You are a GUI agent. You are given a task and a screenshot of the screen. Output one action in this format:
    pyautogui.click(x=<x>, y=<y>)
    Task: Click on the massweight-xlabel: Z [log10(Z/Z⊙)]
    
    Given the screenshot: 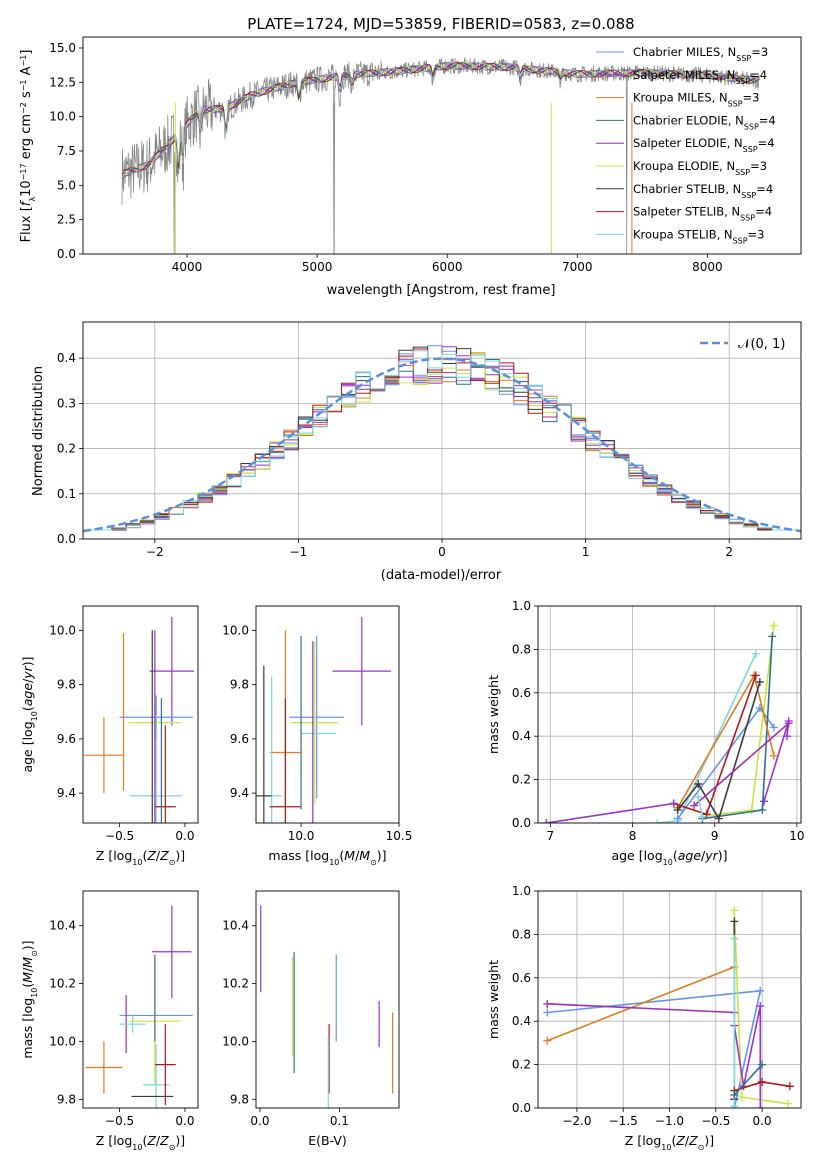 What is the action you would take?
    pyautogui.click(x=669, y=1142)
    